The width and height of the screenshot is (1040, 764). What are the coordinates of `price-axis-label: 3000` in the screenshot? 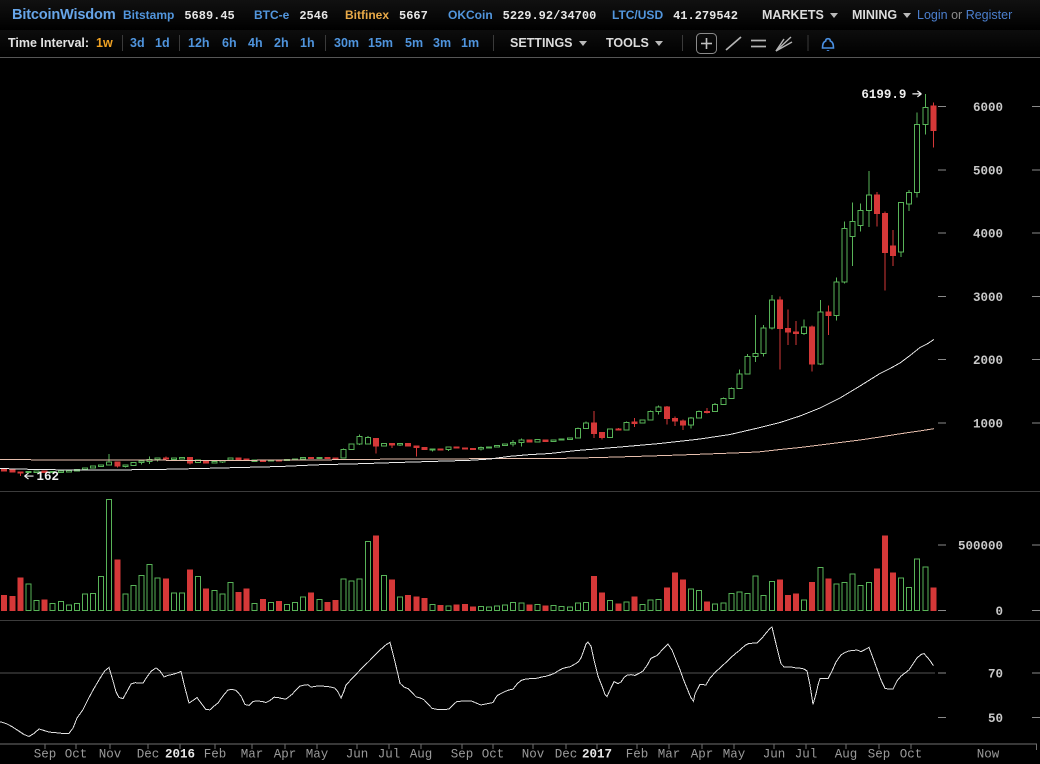 It's located at (988, 298).